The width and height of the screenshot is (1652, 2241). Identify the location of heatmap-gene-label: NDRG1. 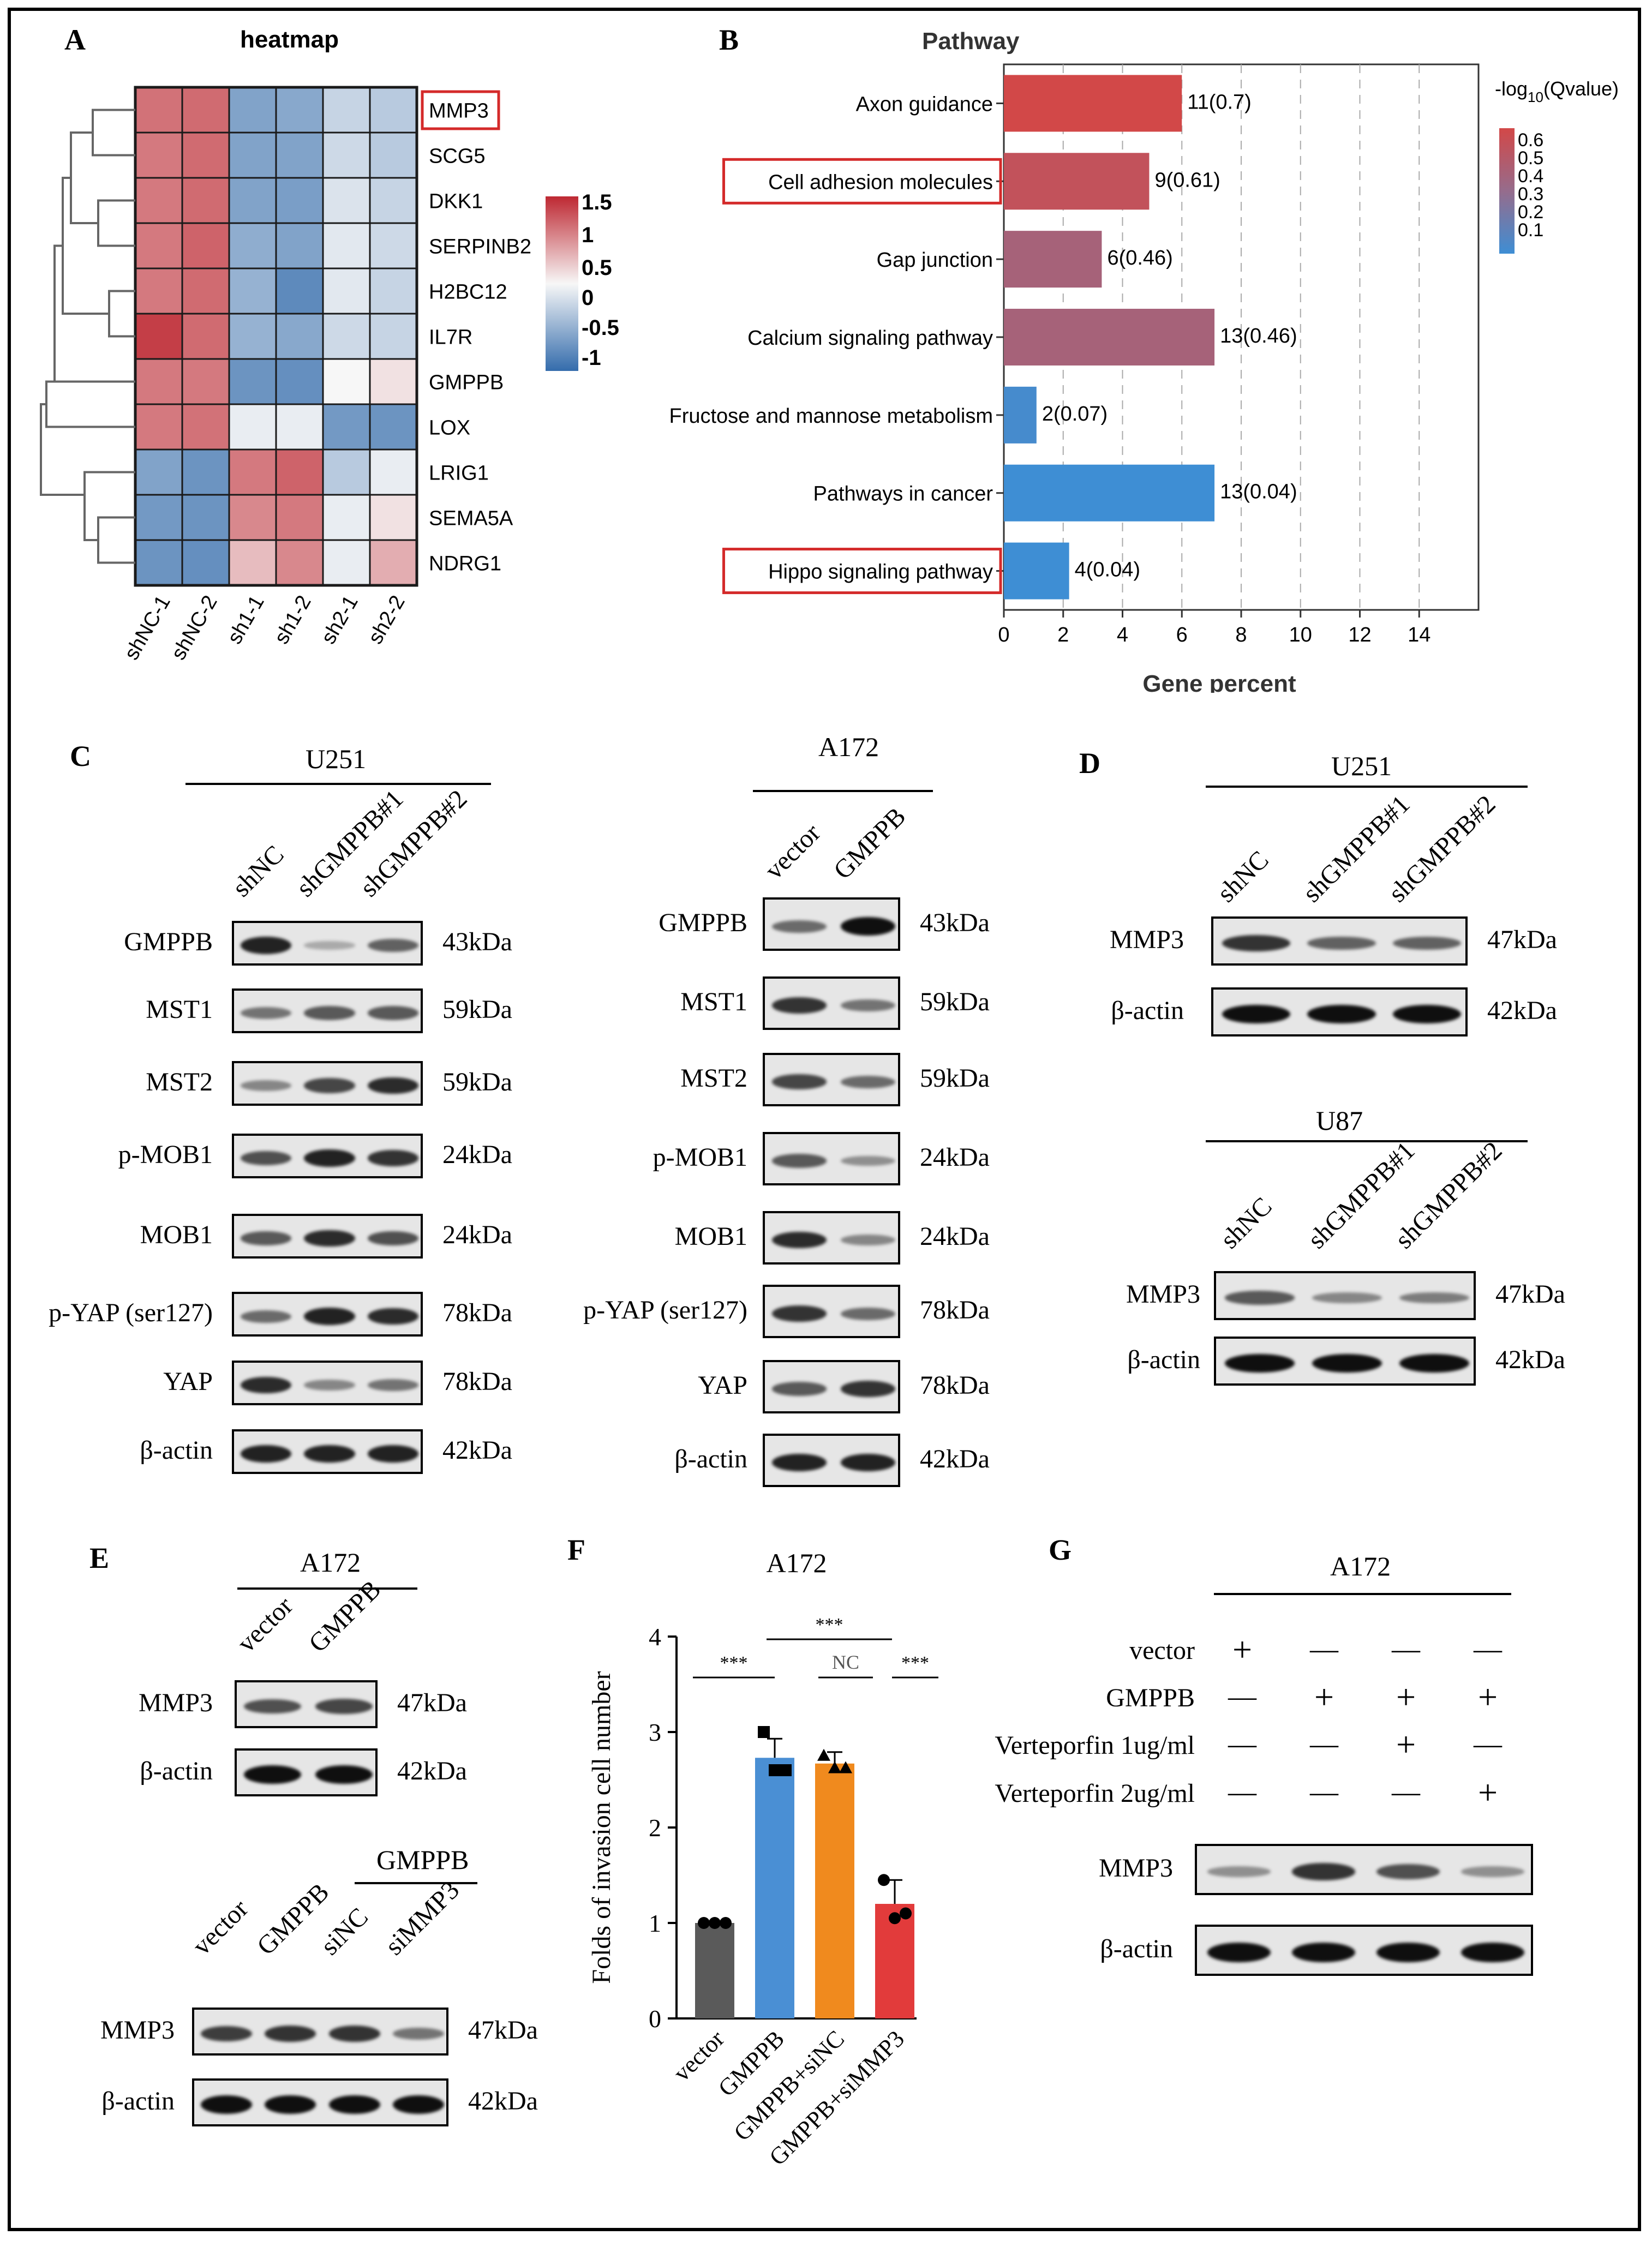
(465, 564).